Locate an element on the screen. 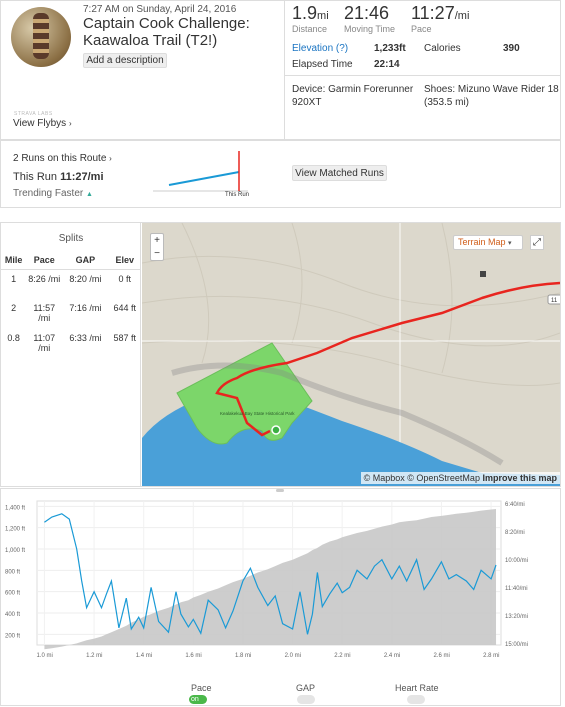 The width and height of the screenshot is (565, 707). view-flybys-label: View Flybys is located at coordinates (40, 123).